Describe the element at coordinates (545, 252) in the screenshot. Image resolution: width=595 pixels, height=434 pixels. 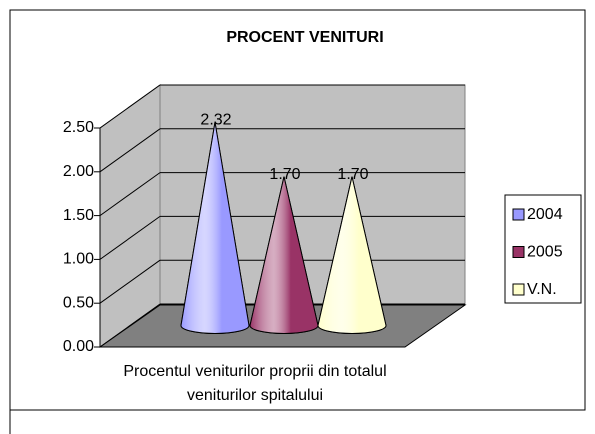
I see `legend-label: 2005` at that location.